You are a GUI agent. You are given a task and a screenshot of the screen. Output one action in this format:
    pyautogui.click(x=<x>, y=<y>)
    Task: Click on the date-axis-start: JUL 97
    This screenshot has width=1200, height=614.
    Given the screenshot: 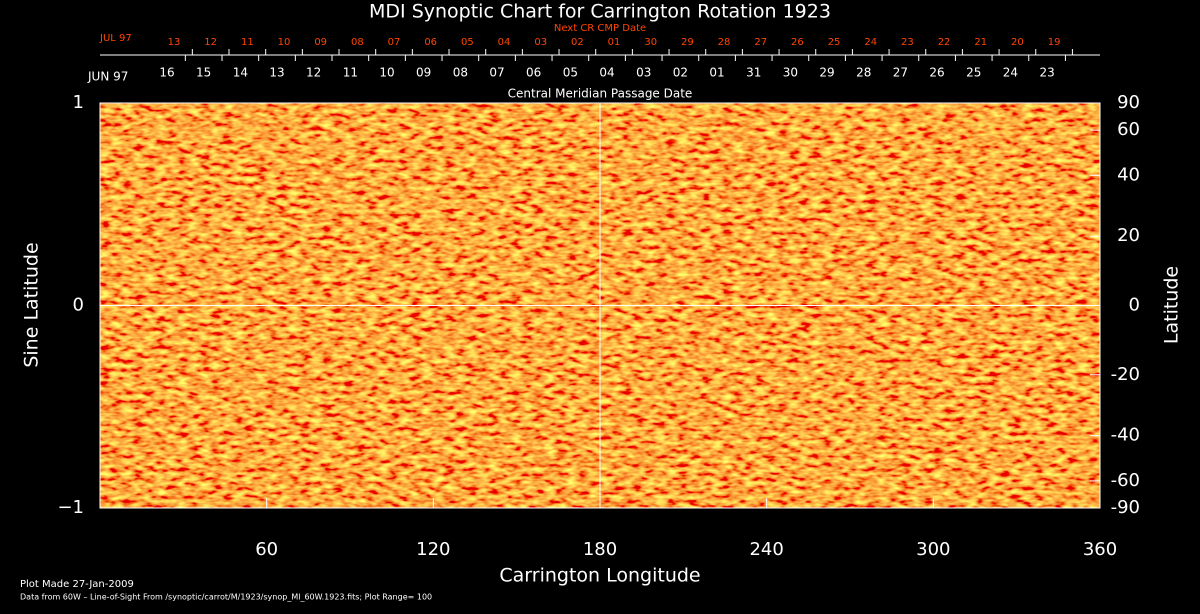 What is the action you would take?
    pyautogui.click(x=115, y=38)
    